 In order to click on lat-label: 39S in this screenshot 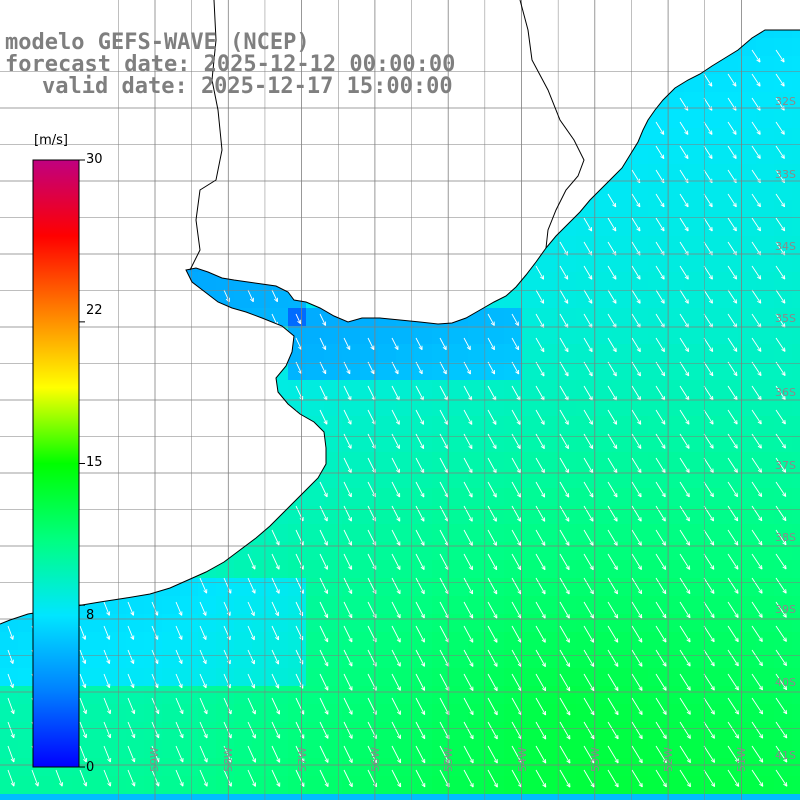, I will do `click(785, 609)`.